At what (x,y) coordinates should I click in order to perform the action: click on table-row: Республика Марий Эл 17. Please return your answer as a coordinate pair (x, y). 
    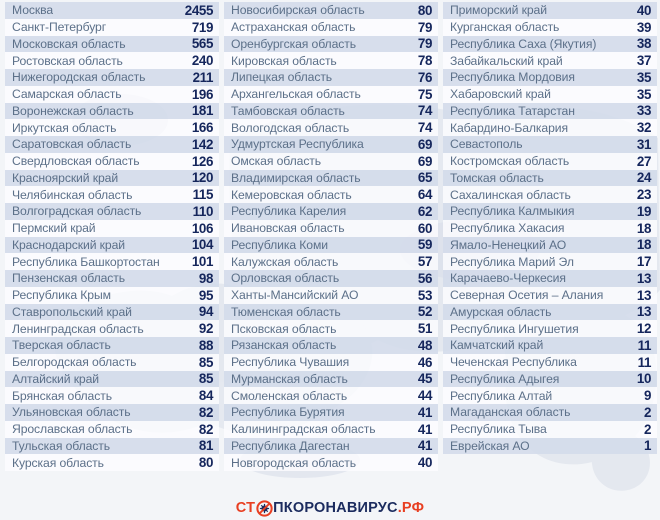
    Looking at the image, I should click on (550, 261).